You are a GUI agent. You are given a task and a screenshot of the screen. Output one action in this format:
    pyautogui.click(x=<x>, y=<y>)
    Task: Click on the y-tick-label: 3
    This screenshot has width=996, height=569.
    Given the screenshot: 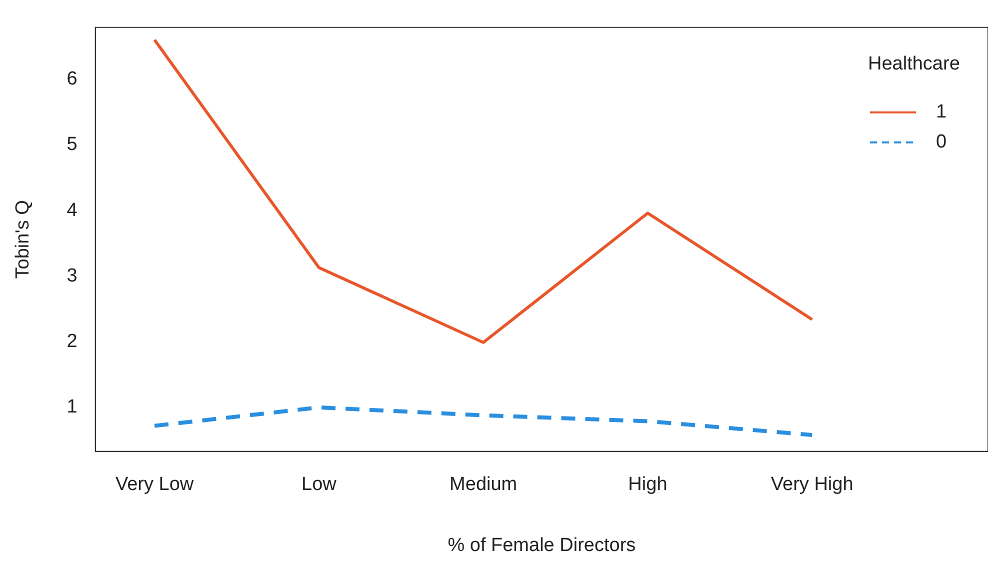 What is the action you would take?
    pyautogui.click(x=72, y=275)
    